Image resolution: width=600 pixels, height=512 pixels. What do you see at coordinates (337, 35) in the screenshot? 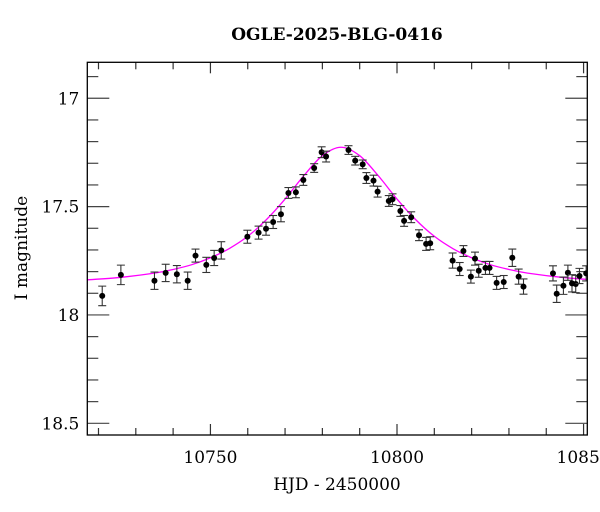
I see `chart-title: OGLE-2025-BLG-0416` at bounding box center [337, 35].